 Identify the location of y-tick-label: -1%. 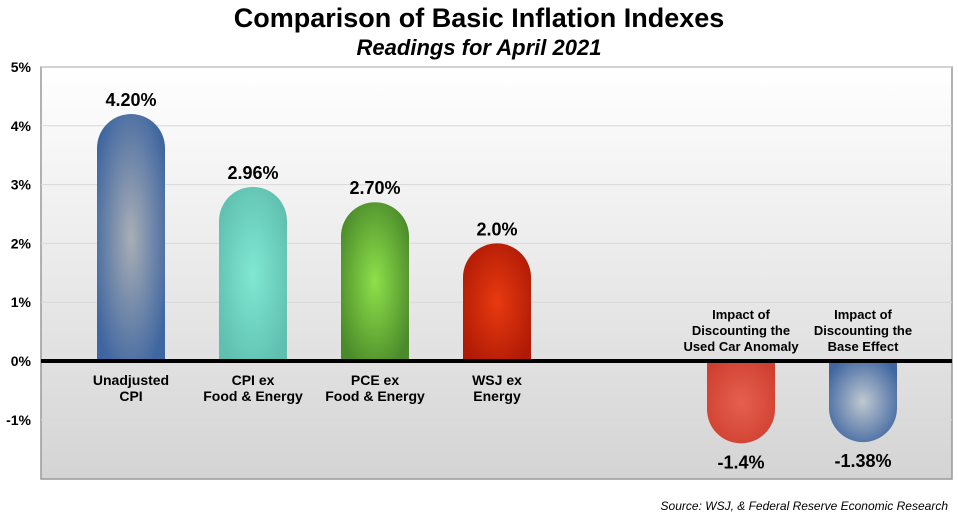
(18, 420).